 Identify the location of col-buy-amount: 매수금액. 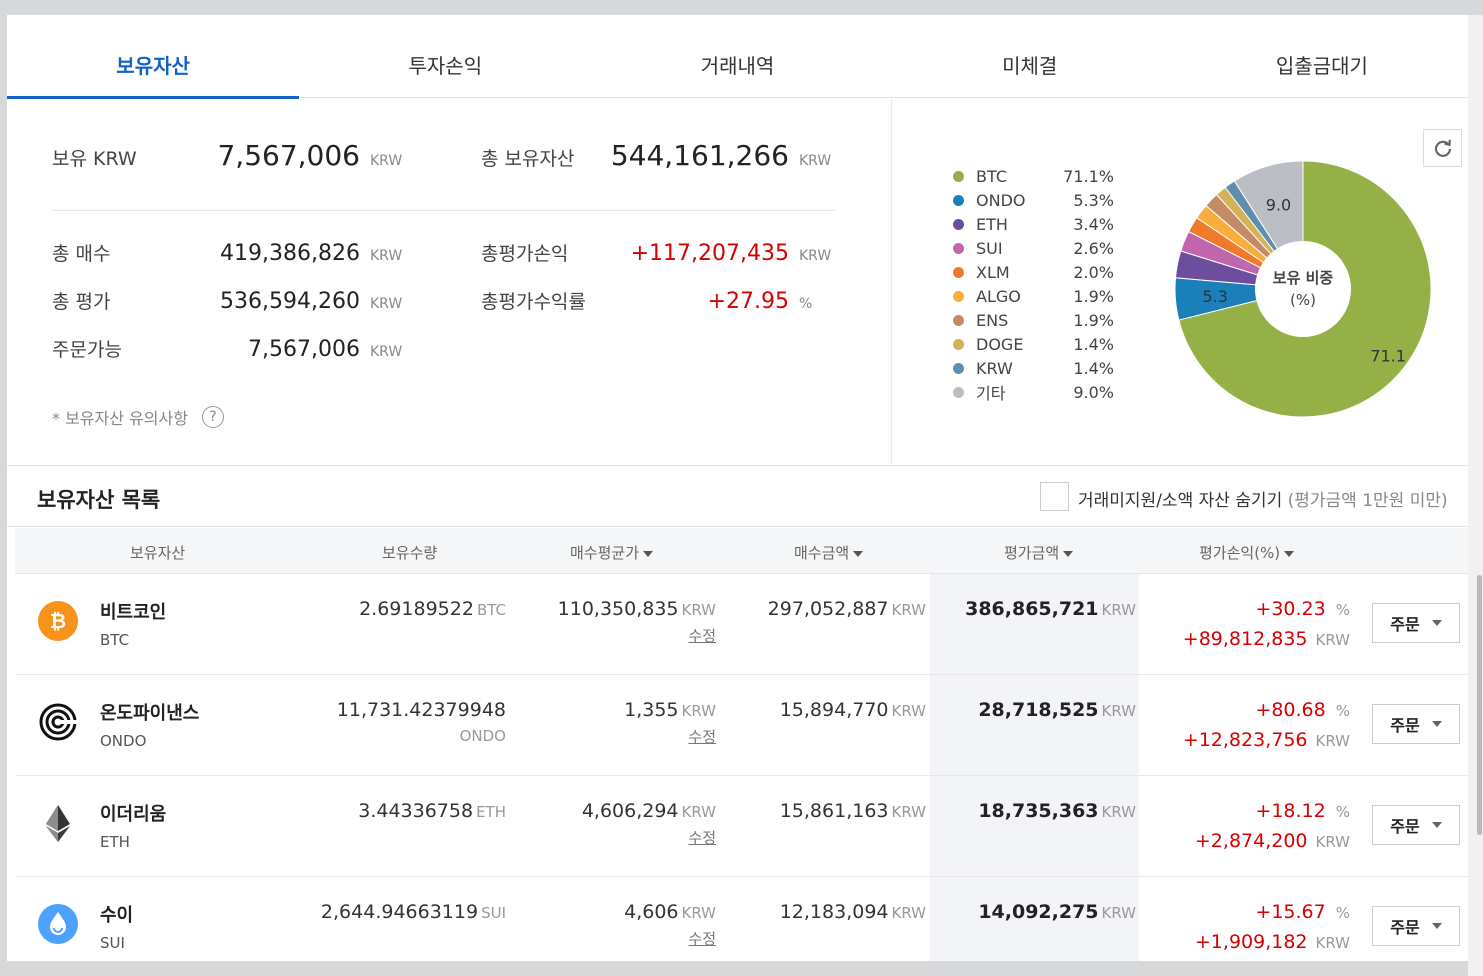
(829, 552).